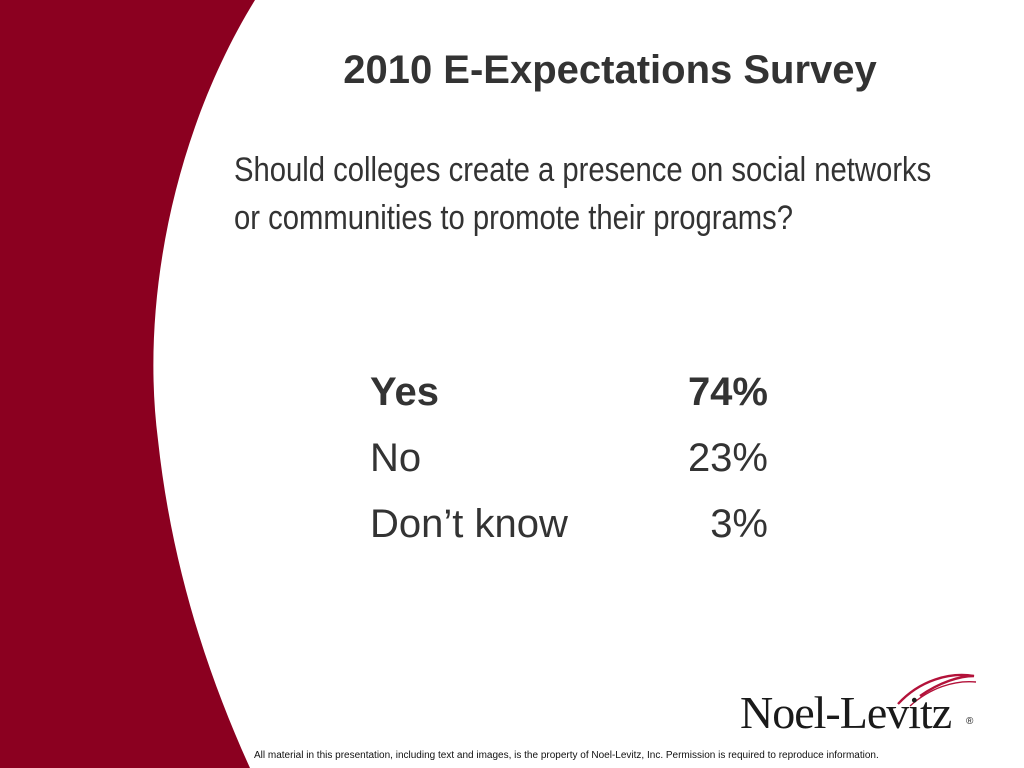  I want to click on result-value: 3%, so click(739, 524).